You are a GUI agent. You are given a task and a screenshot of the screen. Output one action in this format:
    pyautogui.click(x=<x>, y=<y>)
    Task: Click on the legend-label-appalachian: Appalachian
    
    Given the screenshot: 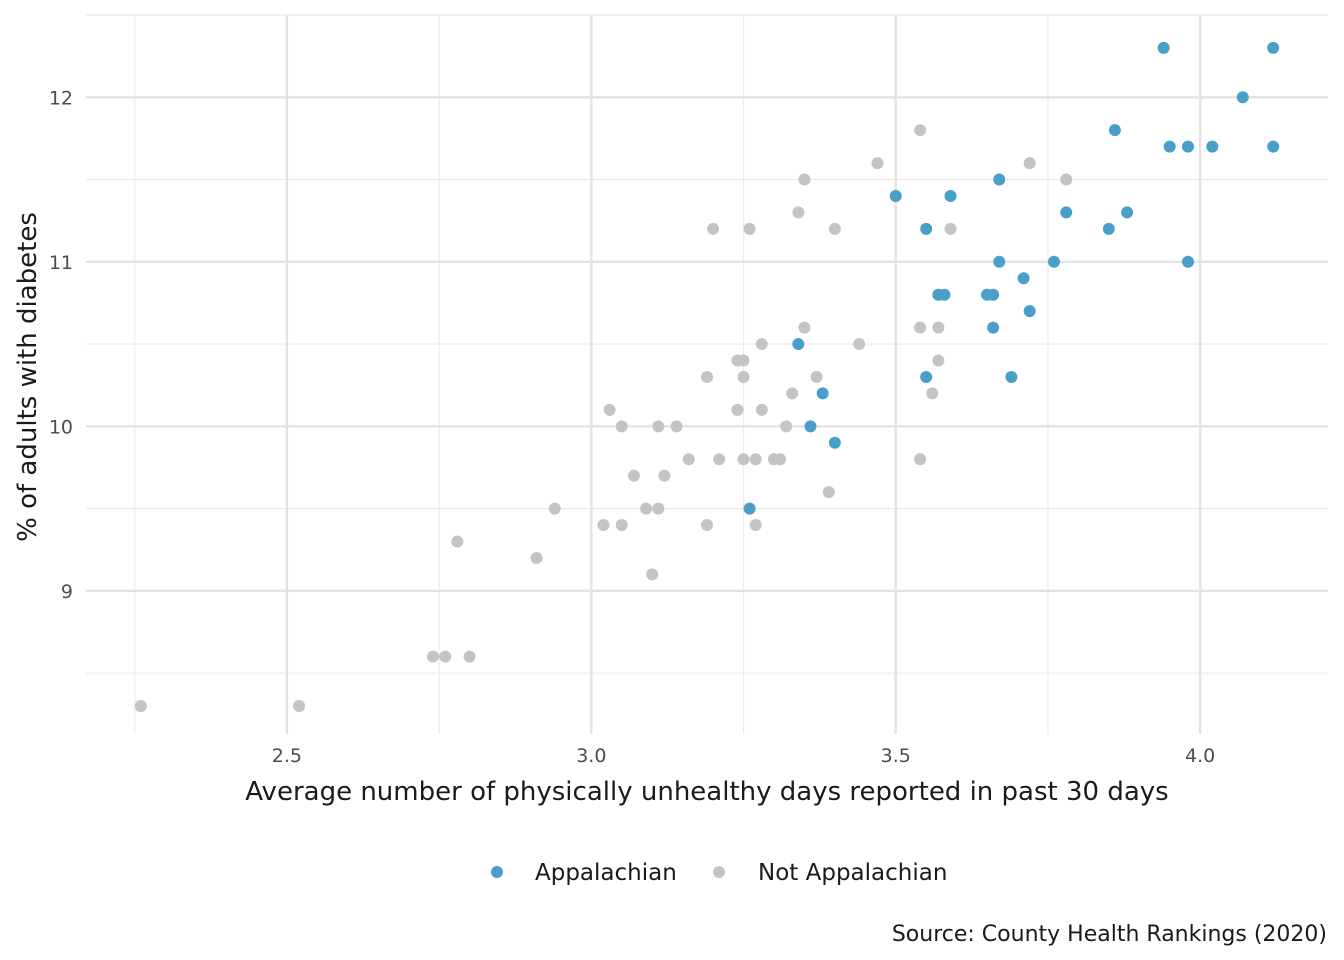 What is the action you would take?
    pyautogui.click(x=606, y=873)
    